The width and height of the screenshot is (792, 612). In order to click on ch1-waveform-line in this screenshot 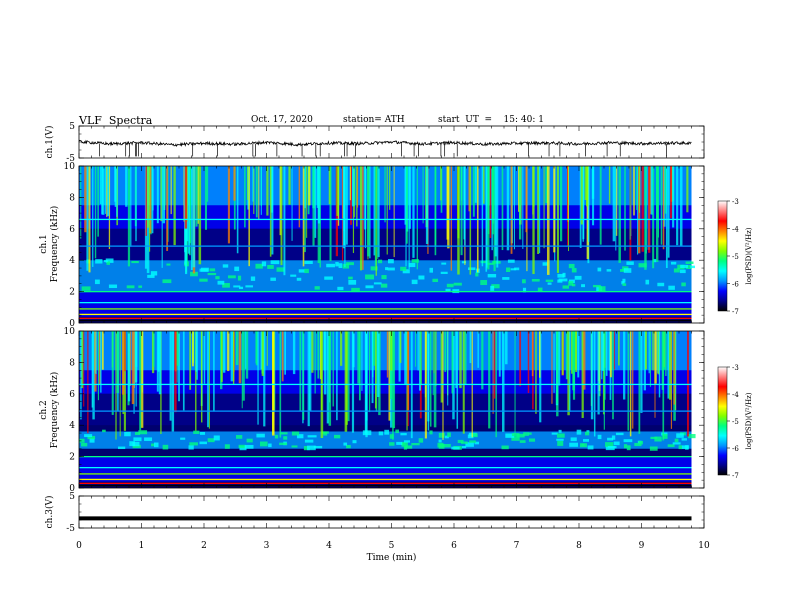, I will do `click(385, 143)`.